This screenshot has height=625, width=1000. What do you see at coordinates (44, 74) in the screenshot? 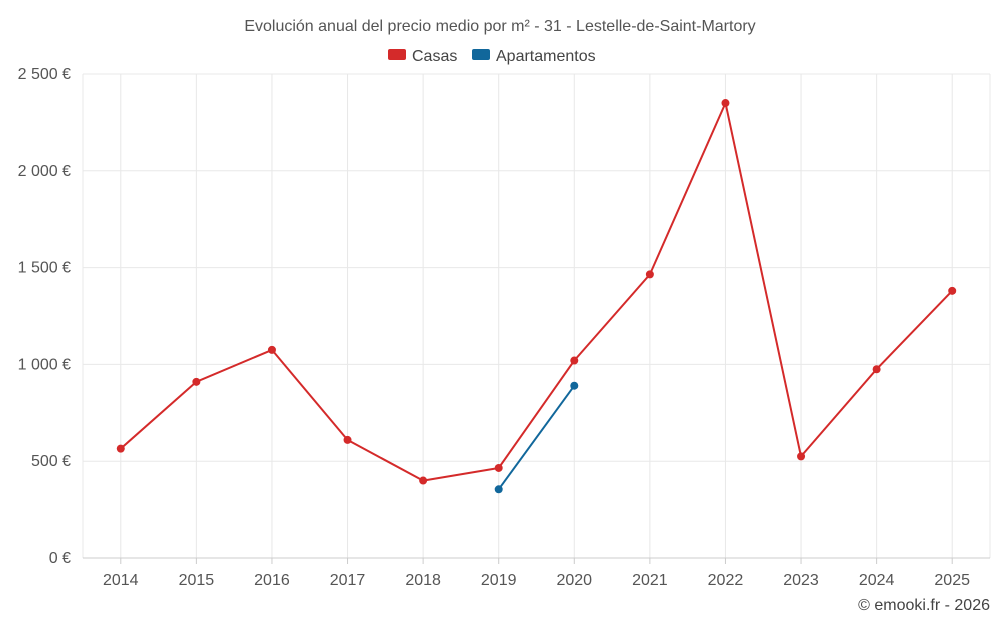
I see `y-tick-label: 2 500 €` at bounding box center [44, 74].